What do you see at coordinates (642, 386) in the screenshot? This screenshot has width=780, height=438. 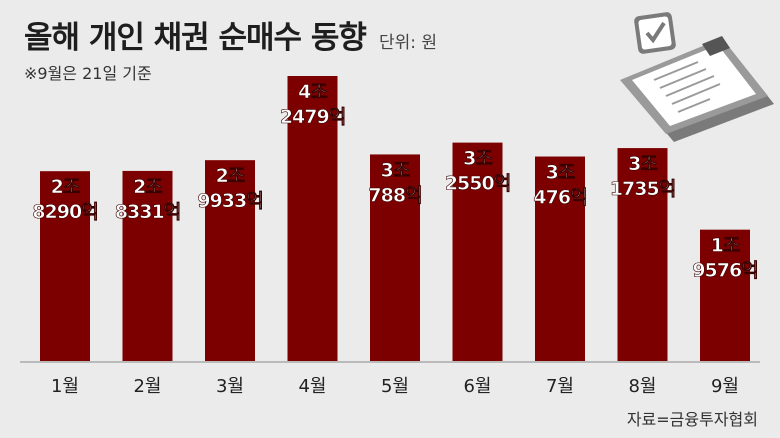 I see `x-tick-label: 8월` at bounding box center [642, 386].